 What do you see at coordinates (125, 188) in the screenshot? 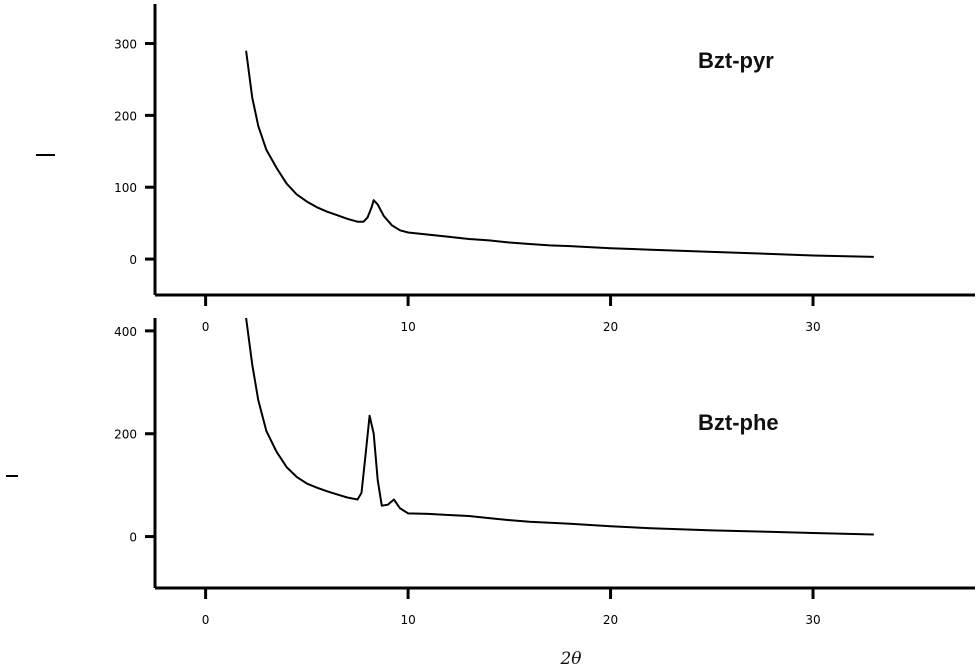
I see `y-tick-label: 100` at bounding box center [125, 188].